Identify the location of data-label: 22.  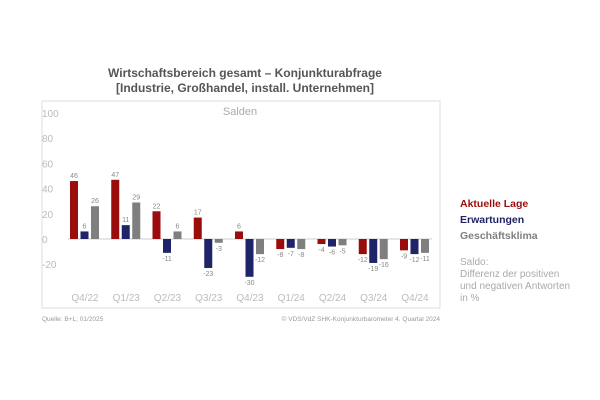
(157, 206).